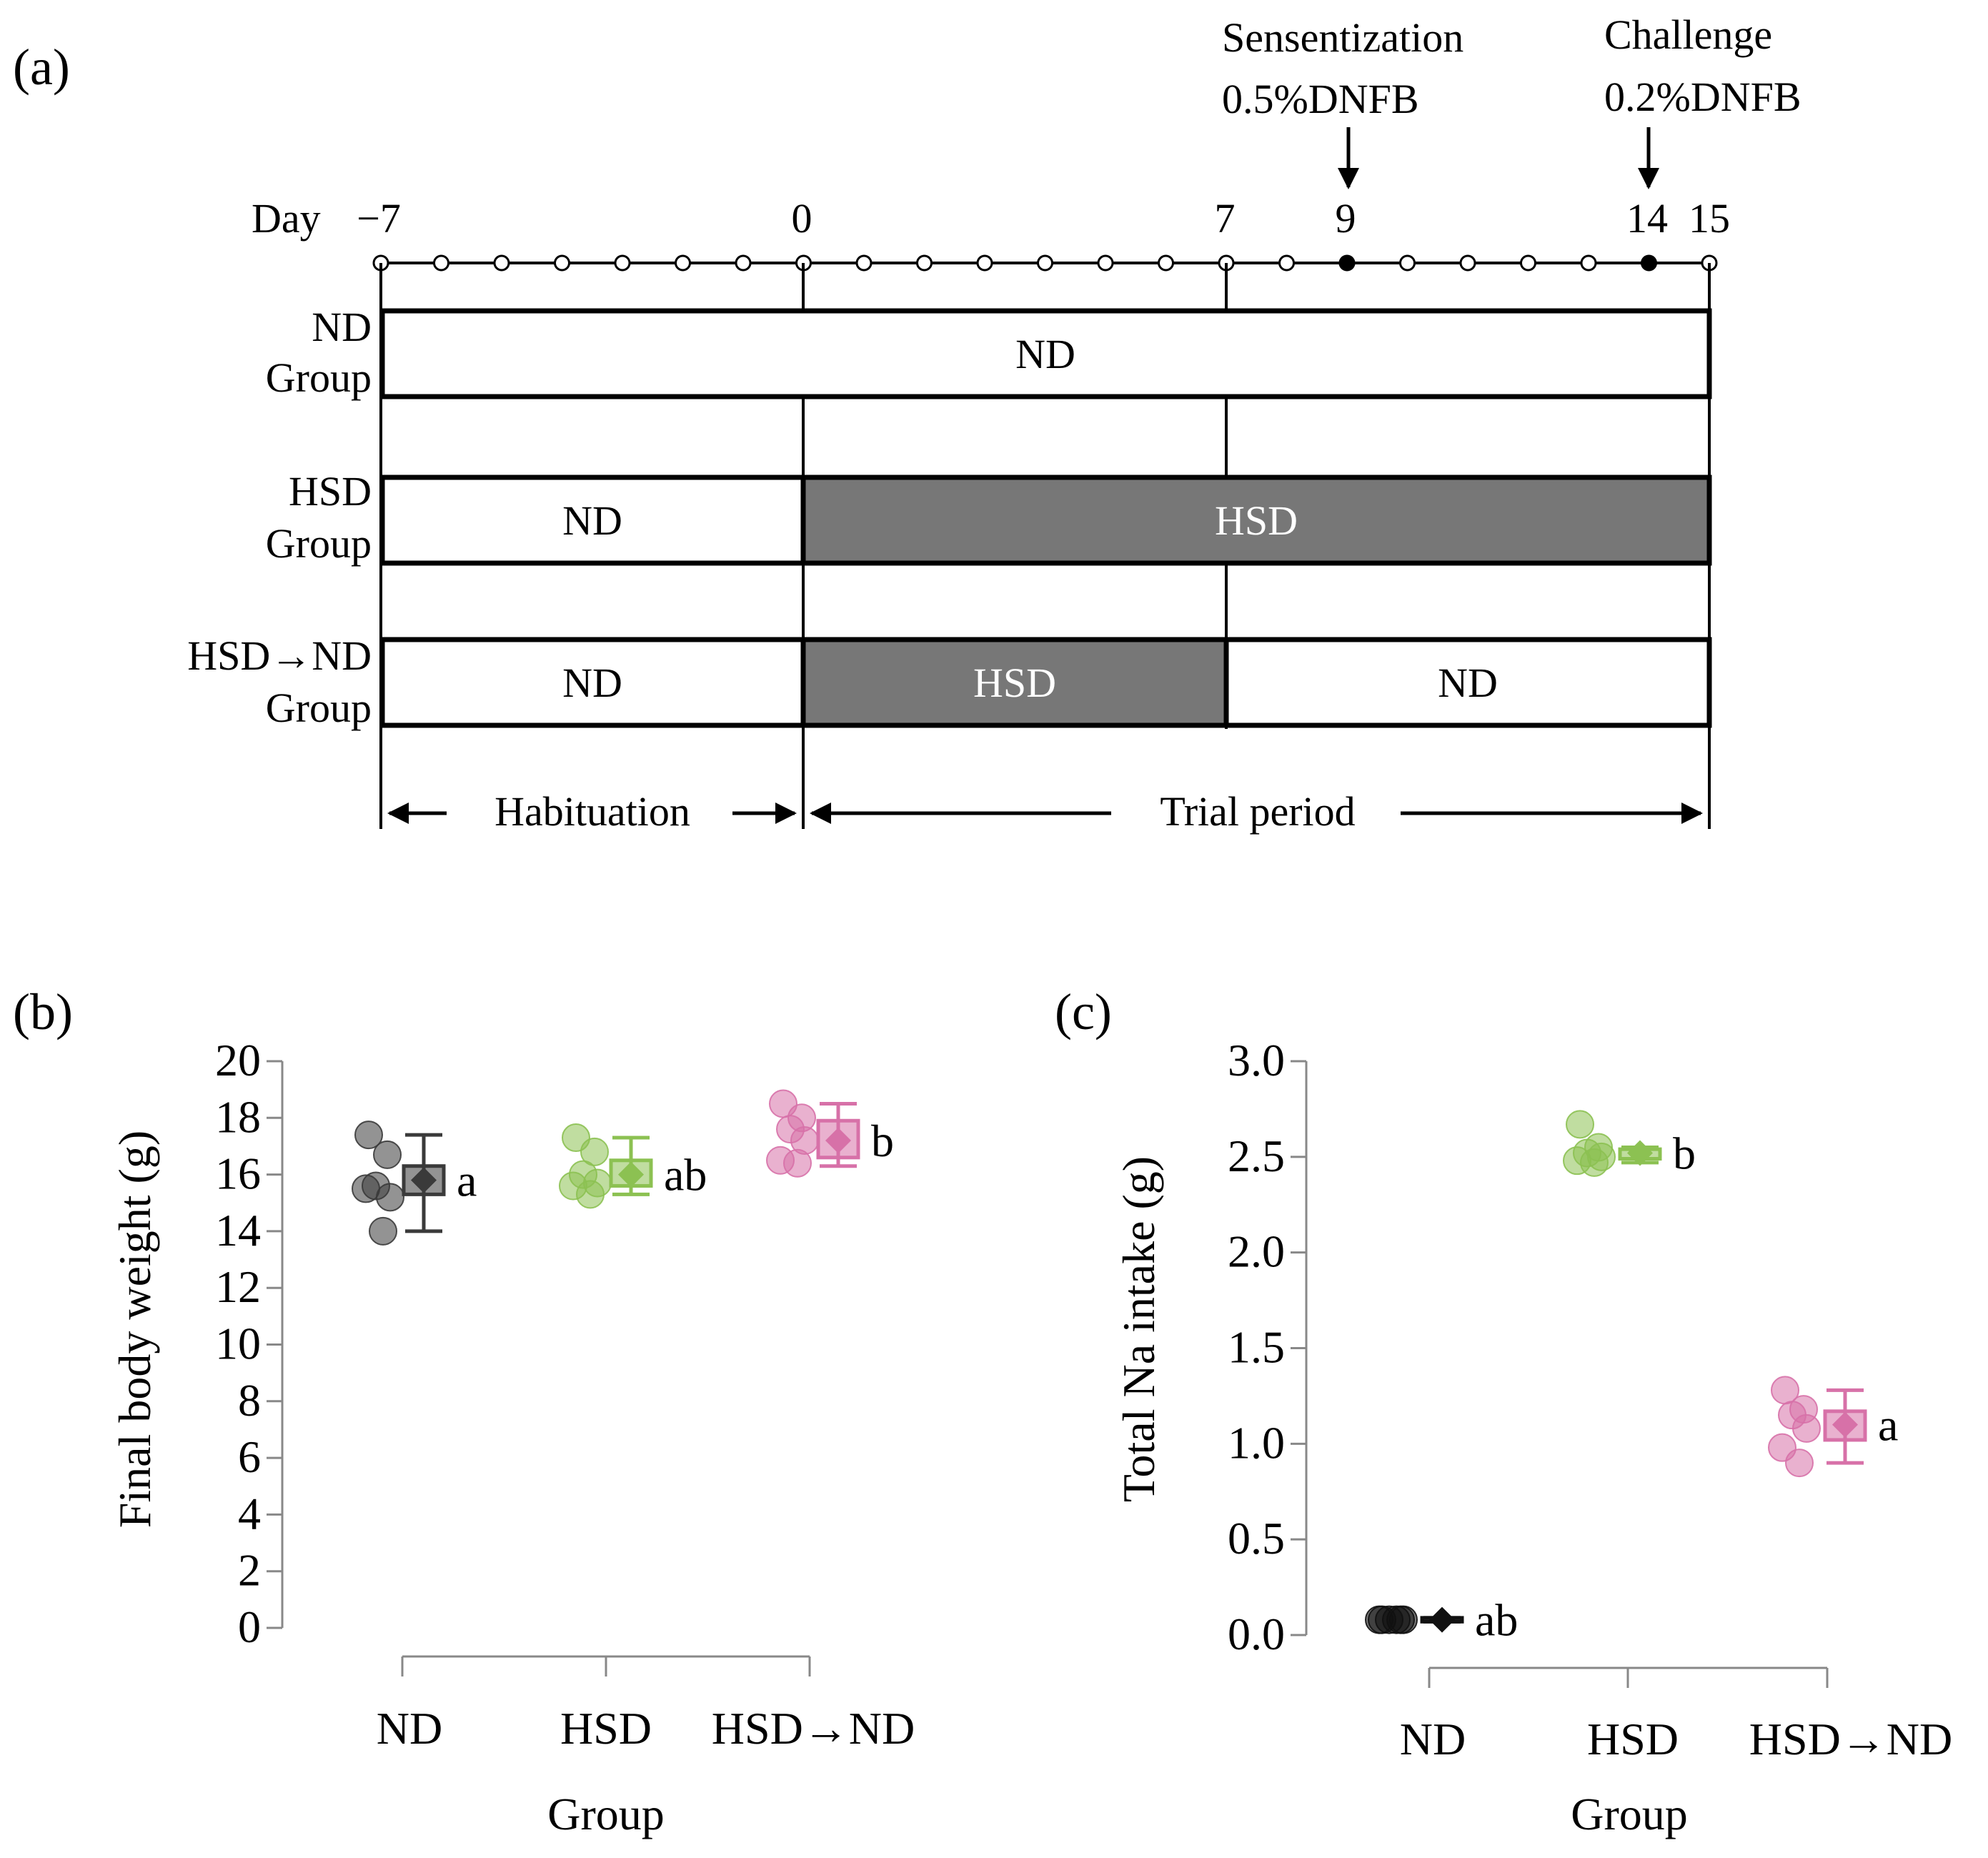 This screenshot has height=1858, width=1988. What do you see at coordinates (1256, 1156) in the screenshot?
I see `y-tick-label: 2.5` at bounding box center [1256, 1156].